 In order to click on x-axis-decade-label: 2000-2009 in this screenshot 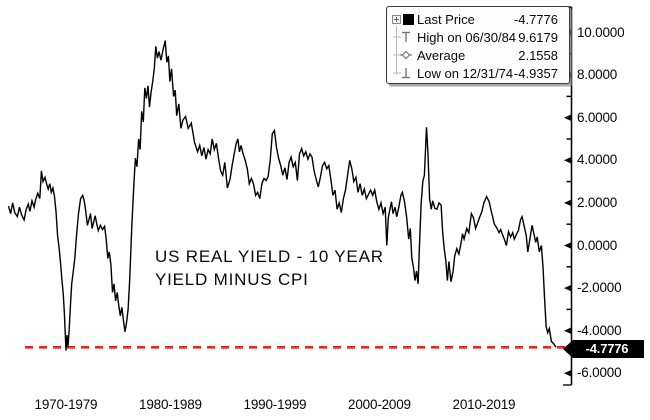, I will do `click(379, 404)`.